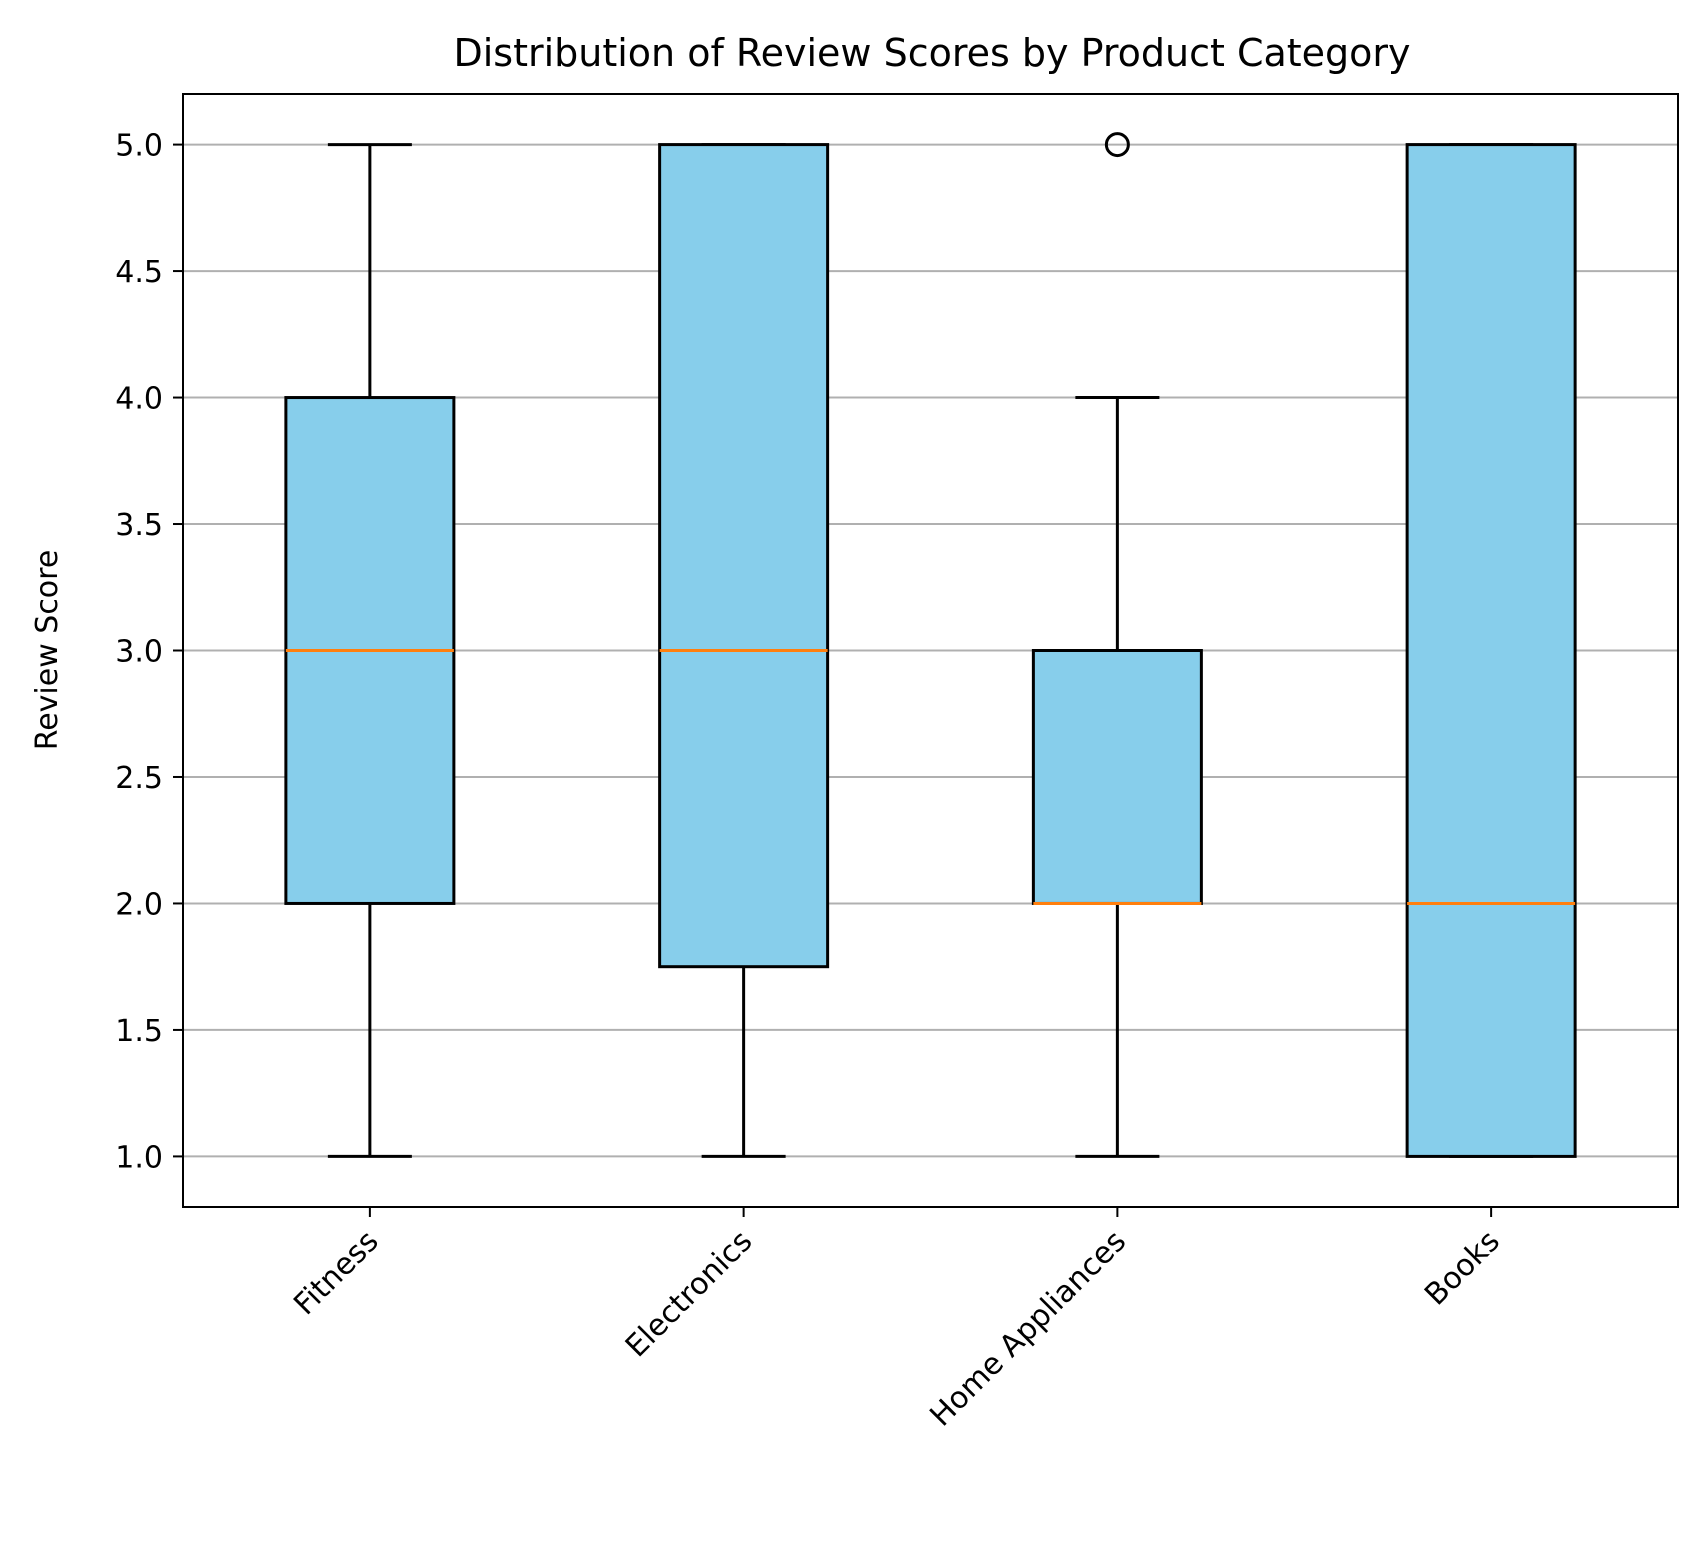  Describe the element at coordinates (1462, 1268) in the screenshot. I see `x-tick-label: Books` at that location.